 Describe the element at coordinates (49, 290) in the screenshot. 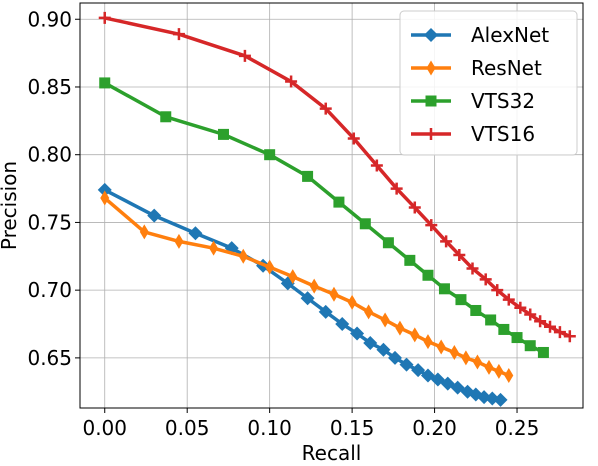

I see `y-tick-label: 0.70` at that location.